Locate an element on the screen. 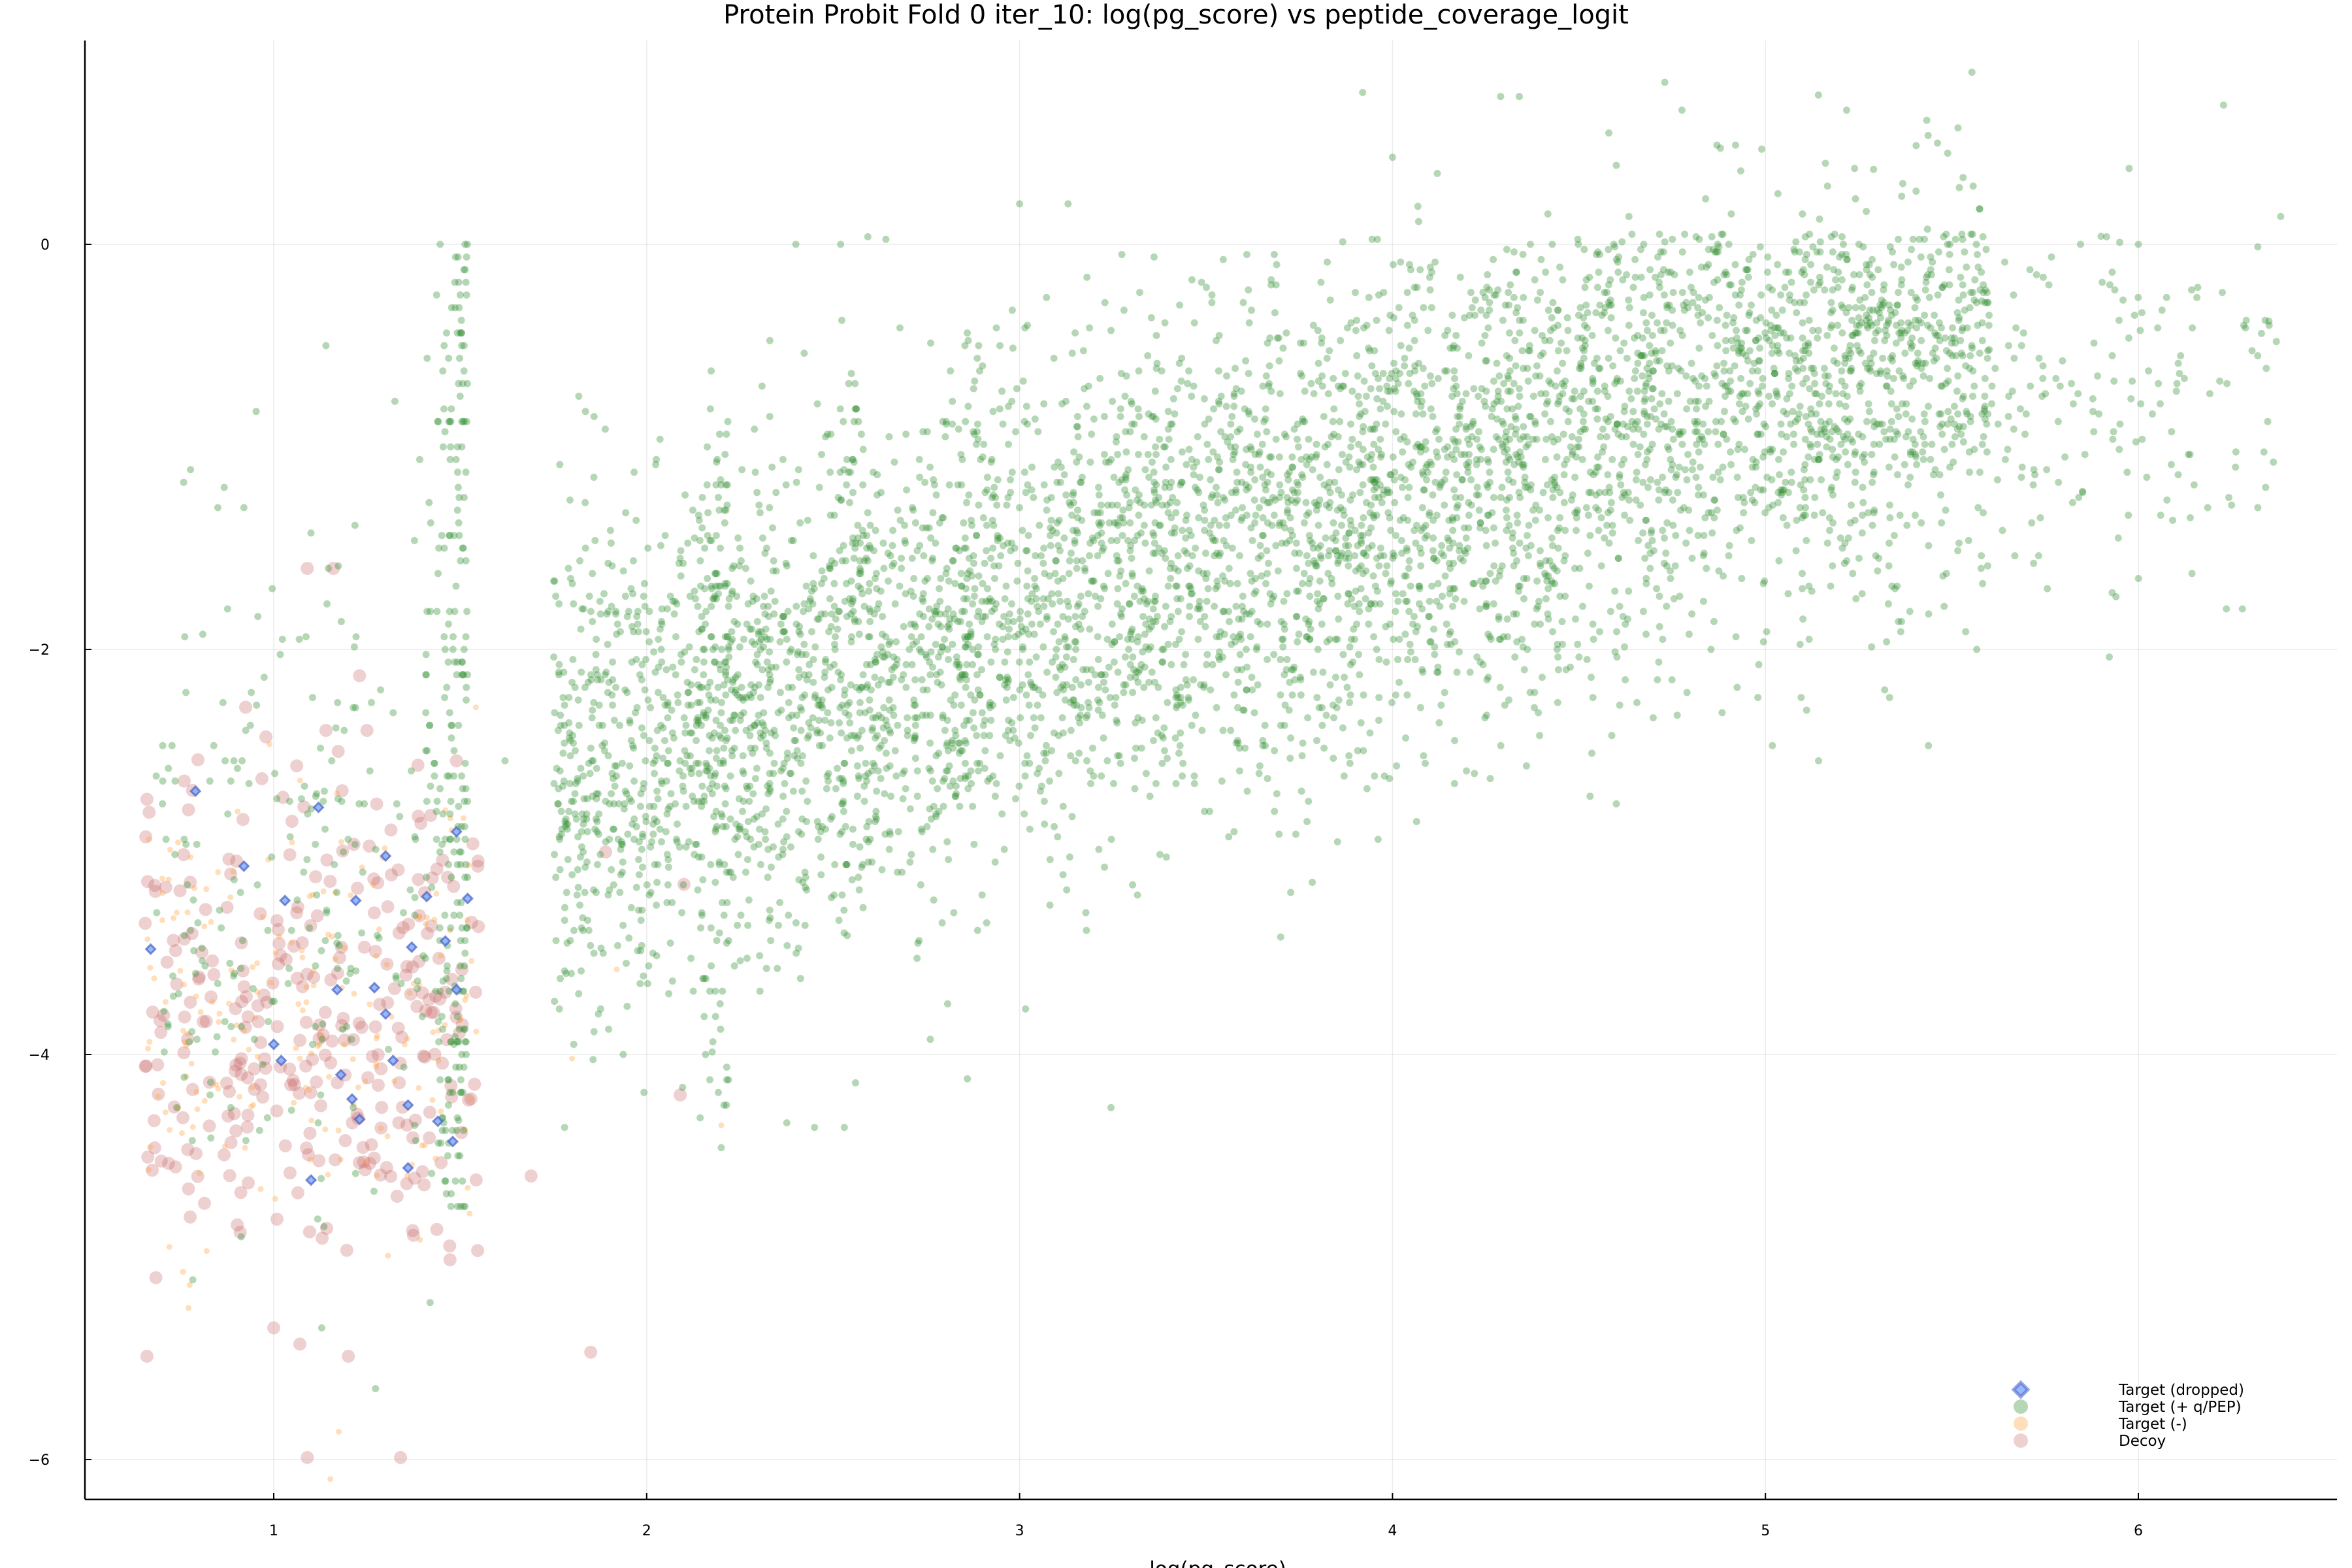  x-tick-label: 3 is located at coordinates (1019, 1531).